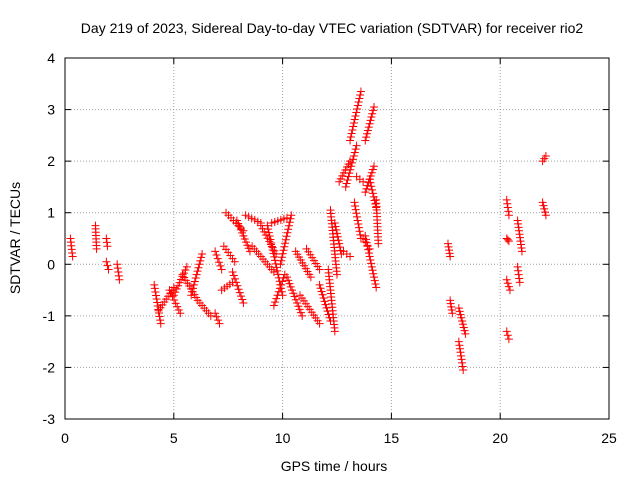  I want to click on y-tick-label: 2, so click(51, 161).